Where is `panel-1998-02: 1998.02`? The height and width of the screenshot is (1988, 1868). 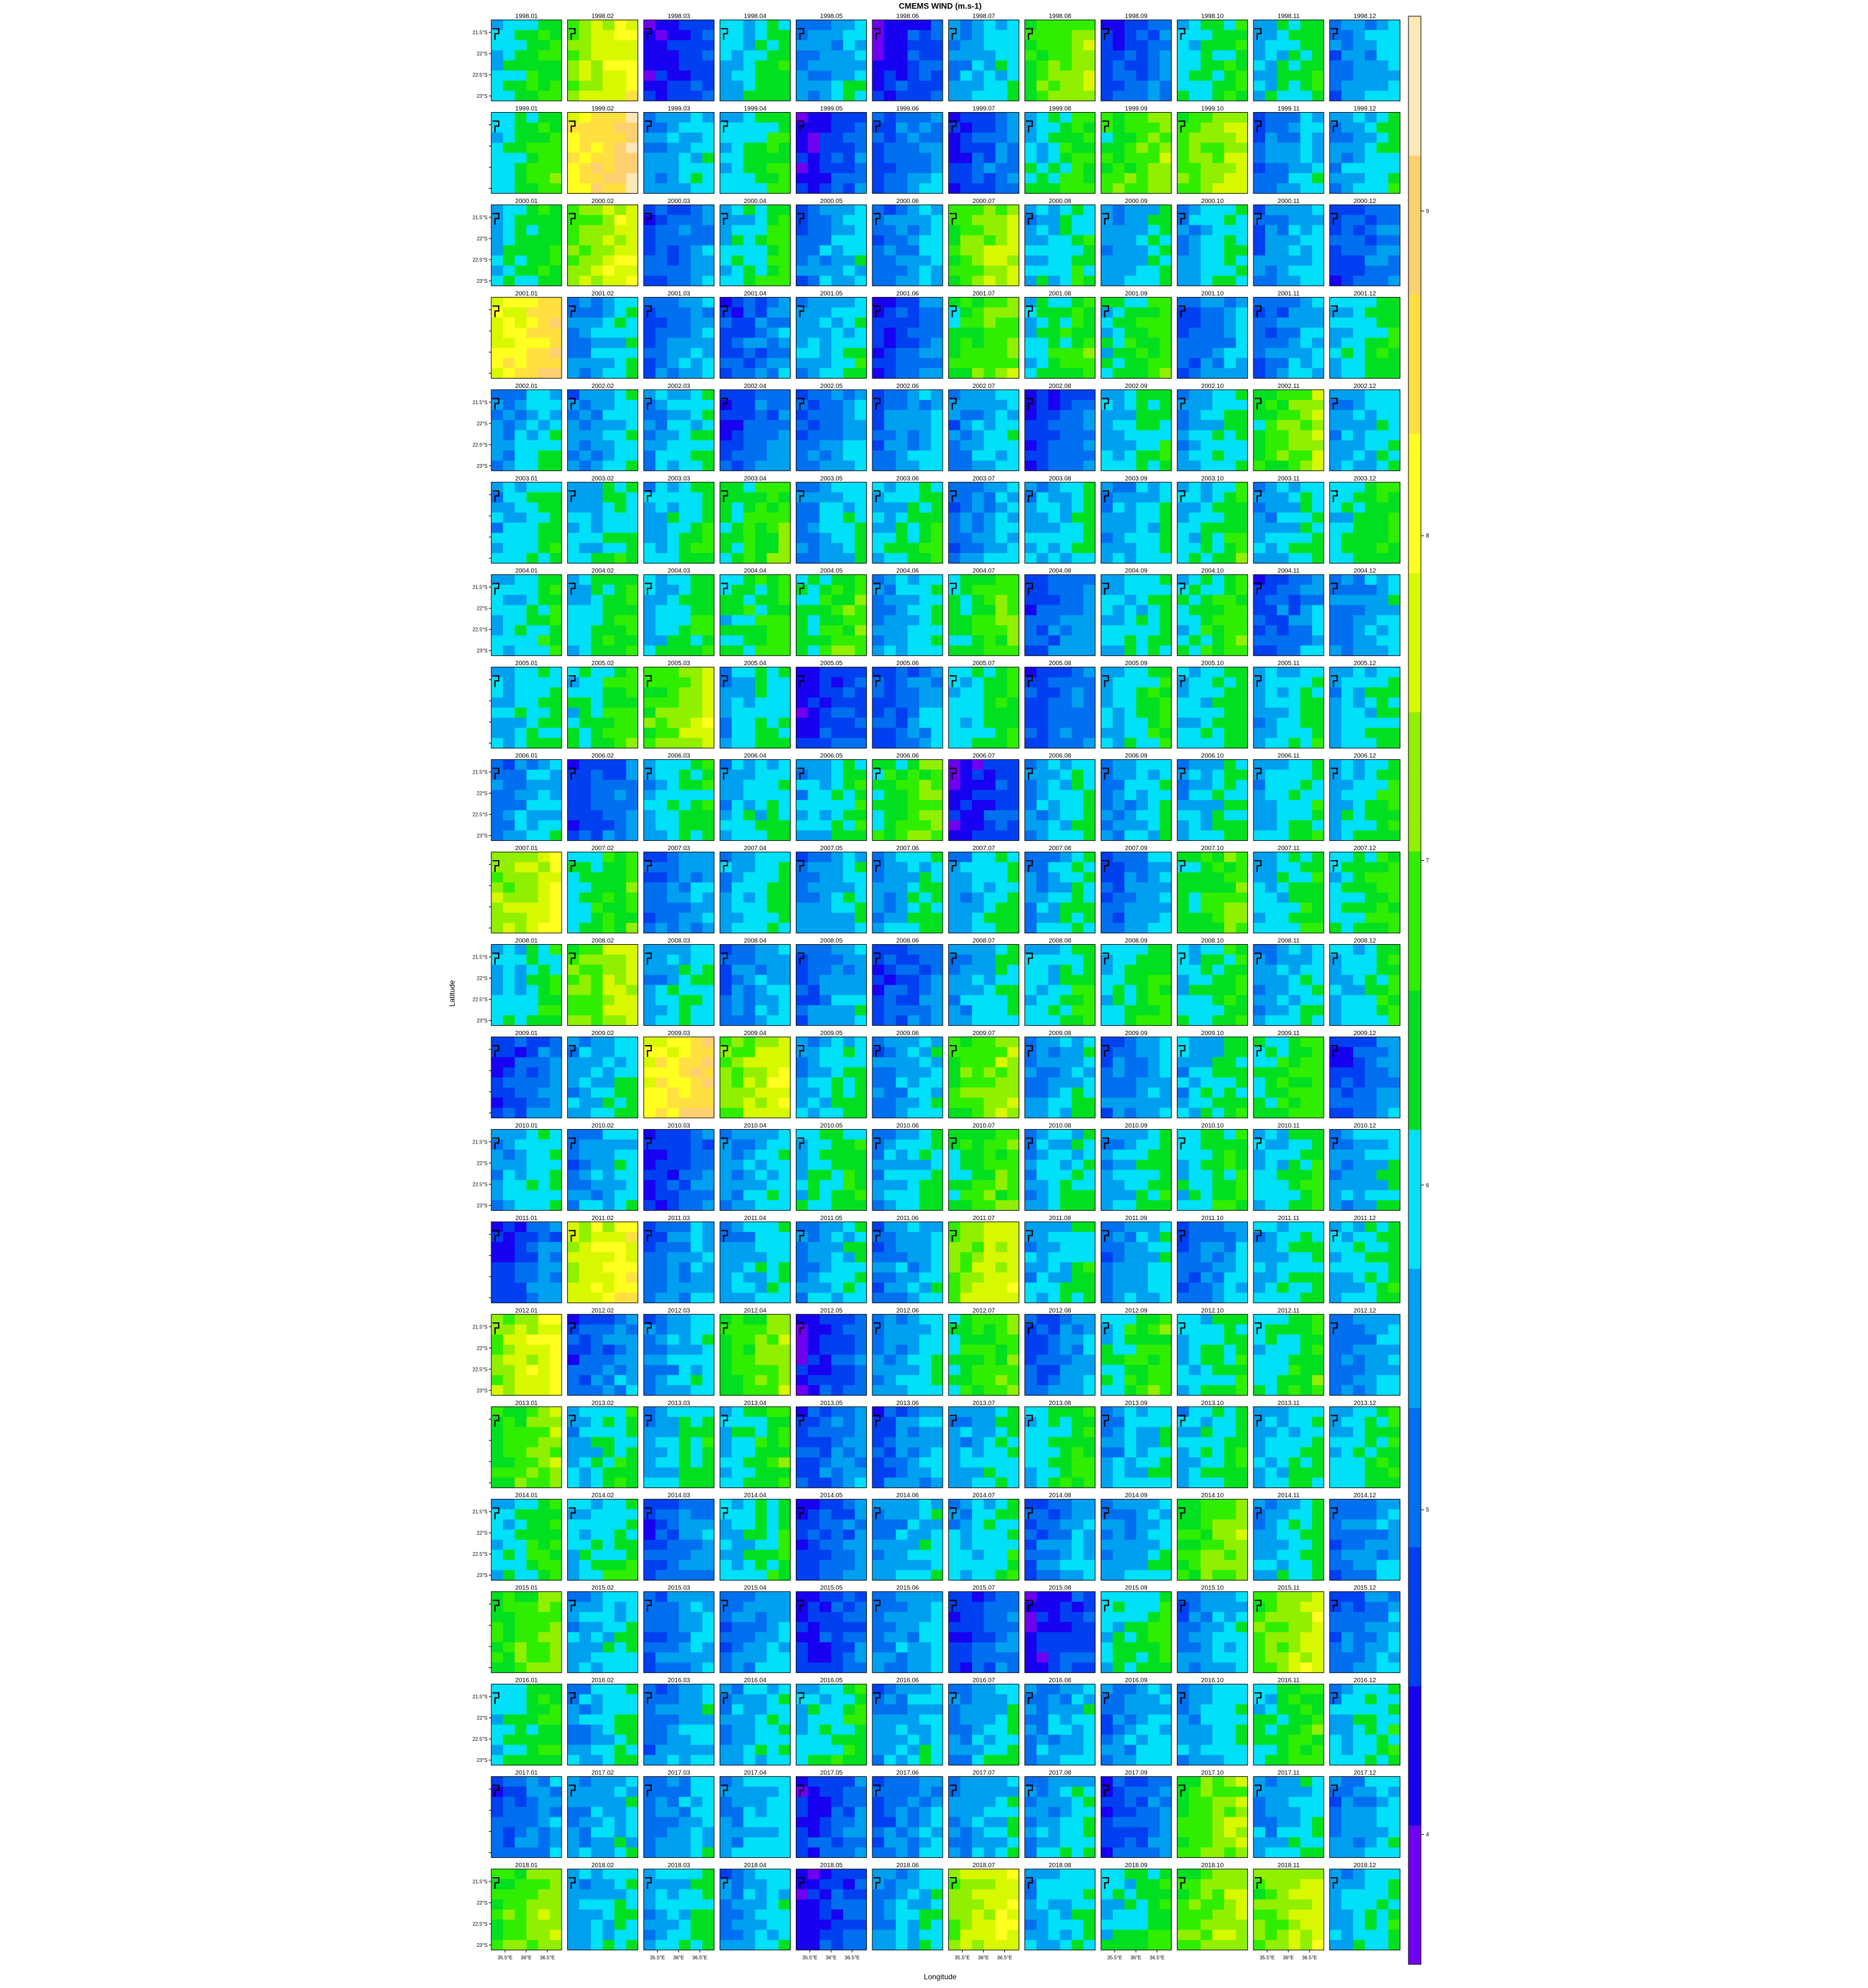
panel-1998-02: 1998.02 is located at coordinates (602, 58).